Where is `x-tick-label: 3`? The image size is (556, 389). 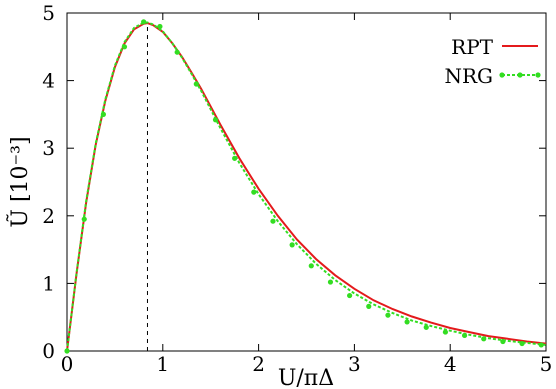
x-tick-label: 3 is located at coordinates (354, 364).